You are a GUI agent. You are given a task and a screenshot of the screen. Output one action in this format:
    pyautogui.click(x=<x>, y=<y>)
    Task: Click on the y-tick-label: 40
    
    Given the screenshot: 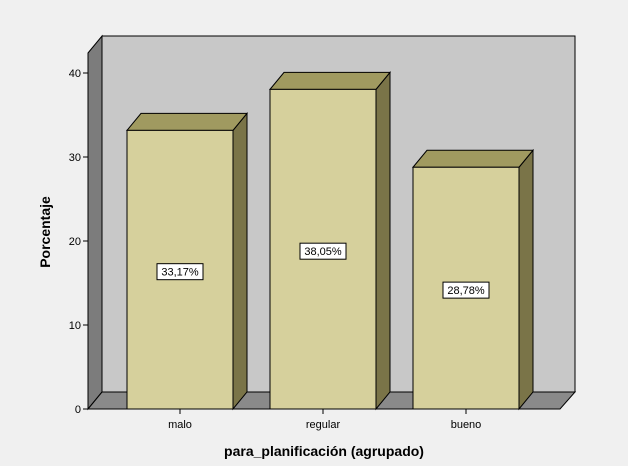 What is the action you would take?
    pyautogui.click(x=75, y=74)
    